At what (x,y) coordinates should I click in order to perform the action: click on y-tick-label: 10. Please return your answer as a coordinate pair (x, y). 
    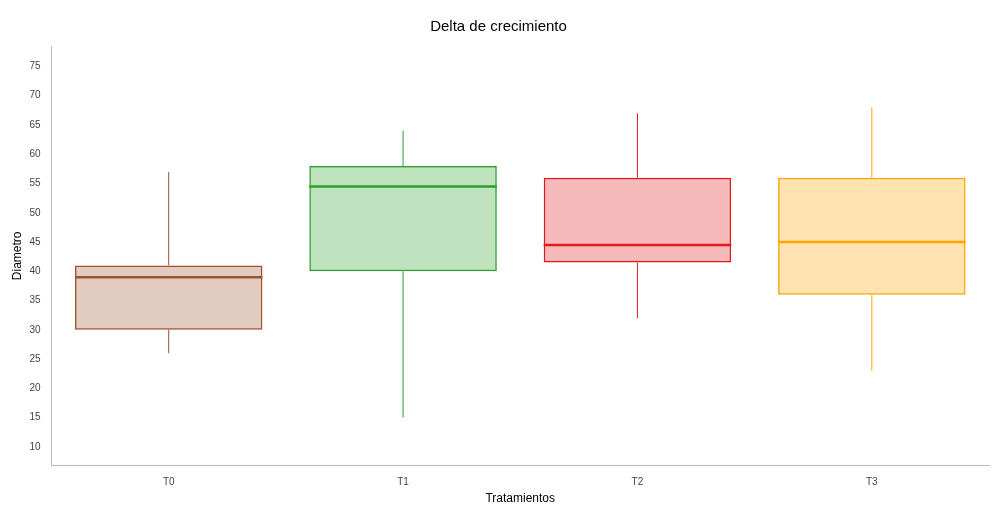
    Looking at the image, I should click on (35, 446).